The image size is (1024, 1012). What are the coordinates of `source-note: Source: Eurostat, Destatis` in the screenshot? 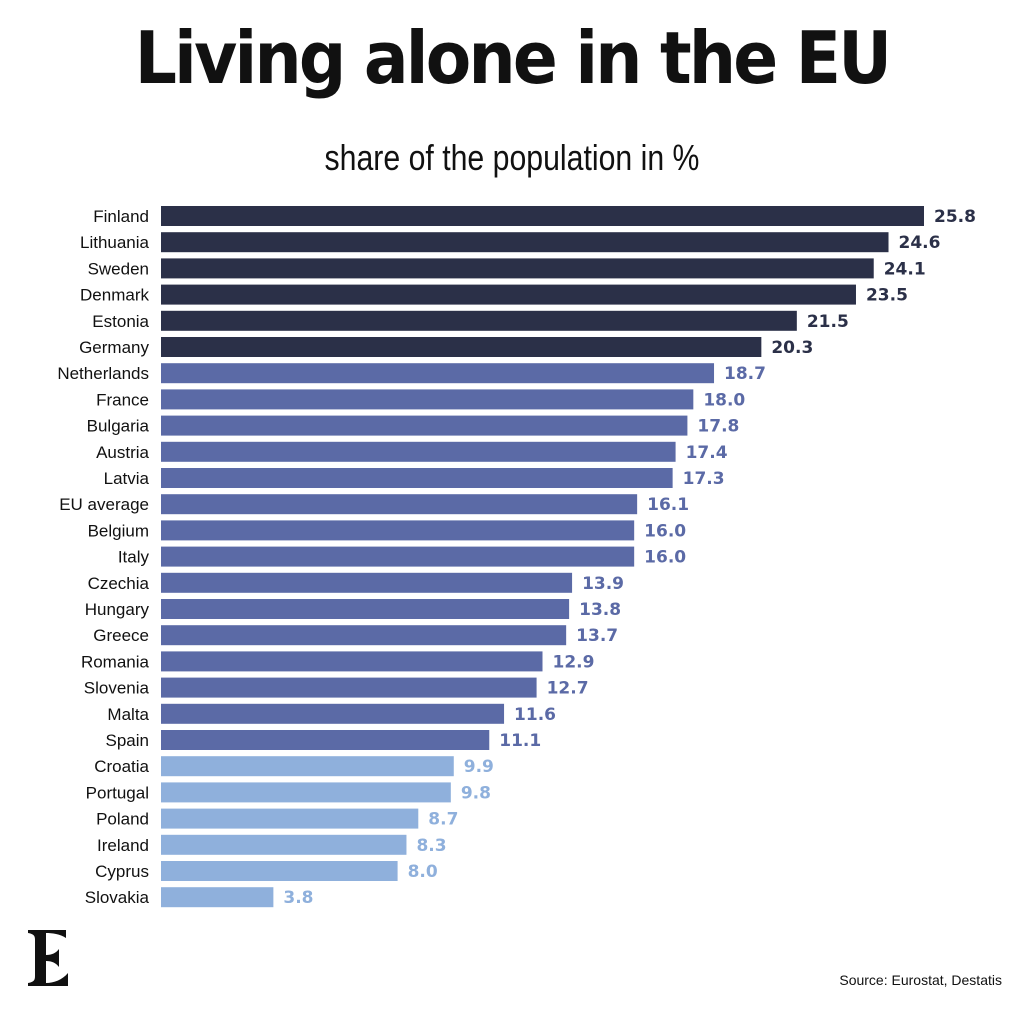 It's located at (920, 980).